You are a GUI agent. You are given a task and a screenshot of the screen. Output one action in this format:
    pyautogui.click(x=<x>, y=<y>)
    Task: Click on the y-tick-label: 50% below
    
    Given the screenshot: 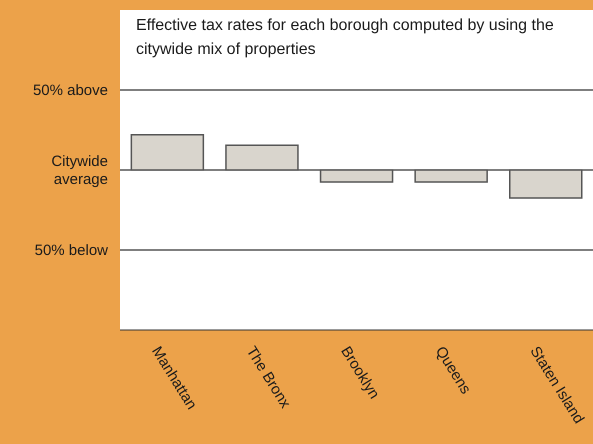 What is the action you would take?
    pyautogui.click(x=71, y=250)
    